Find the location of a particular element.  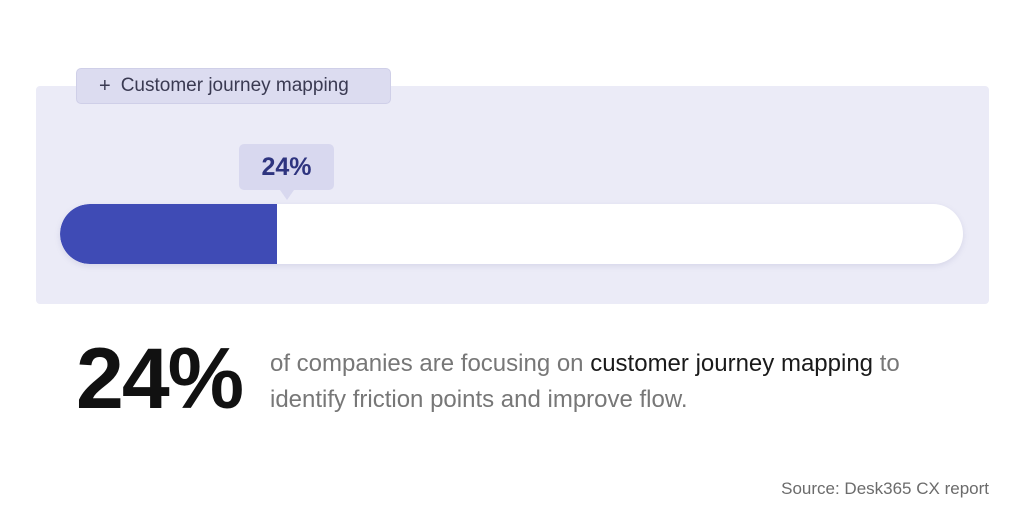

stat-highlight: customer journey mapping is located at coordinates (732, 363).